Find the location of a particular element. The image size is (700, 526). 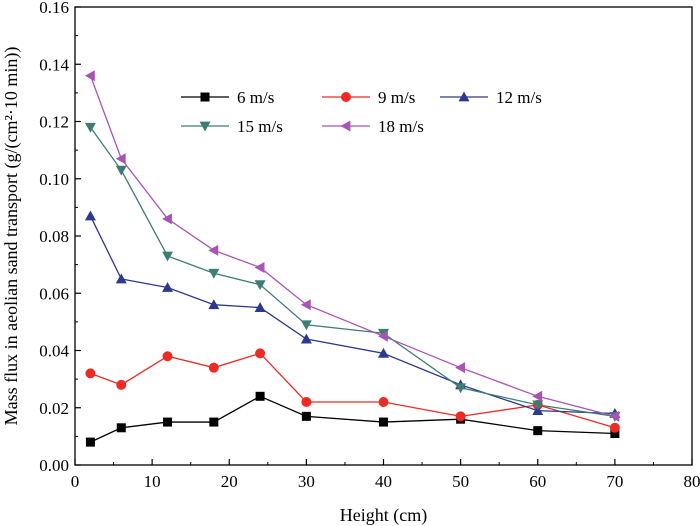

legend-item-9-m-s: 9 m/s is located at coordinates (368, 97).